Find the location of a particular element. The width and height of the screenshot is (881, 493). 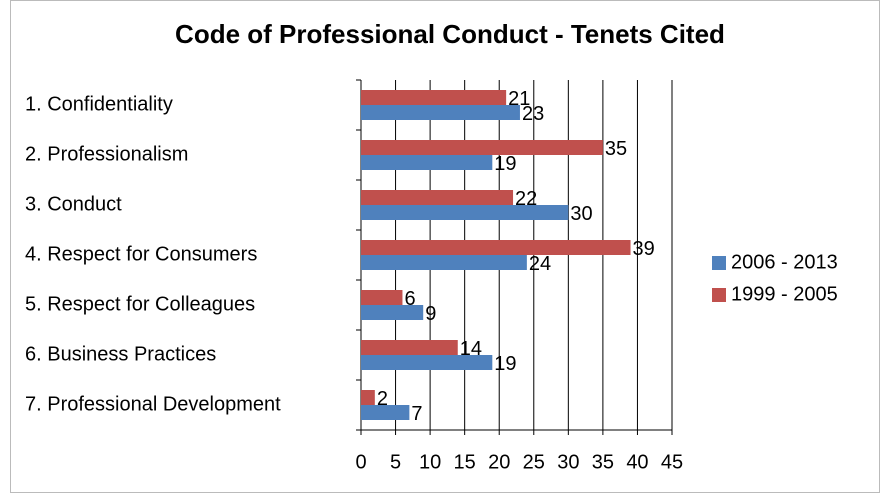

data-label: 2 is located at coordinates (382, 399).